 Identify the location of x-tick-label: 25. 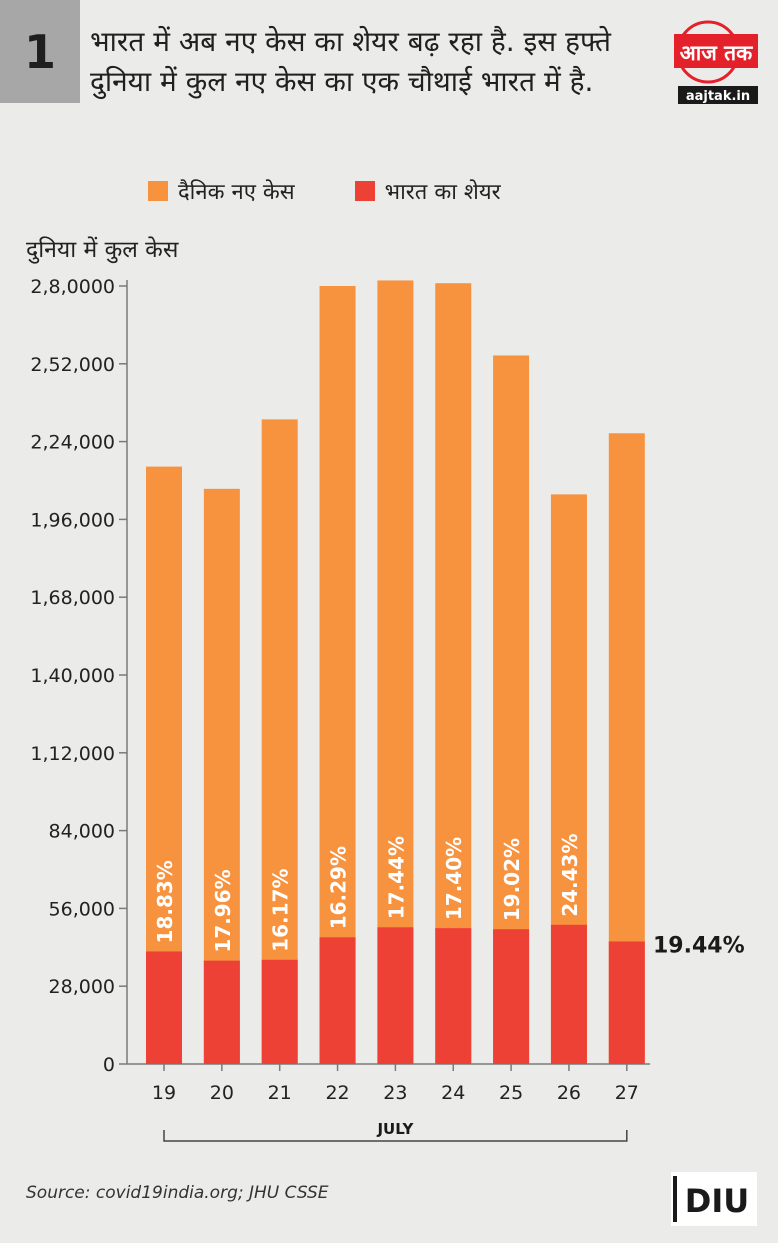
(511, 1093).